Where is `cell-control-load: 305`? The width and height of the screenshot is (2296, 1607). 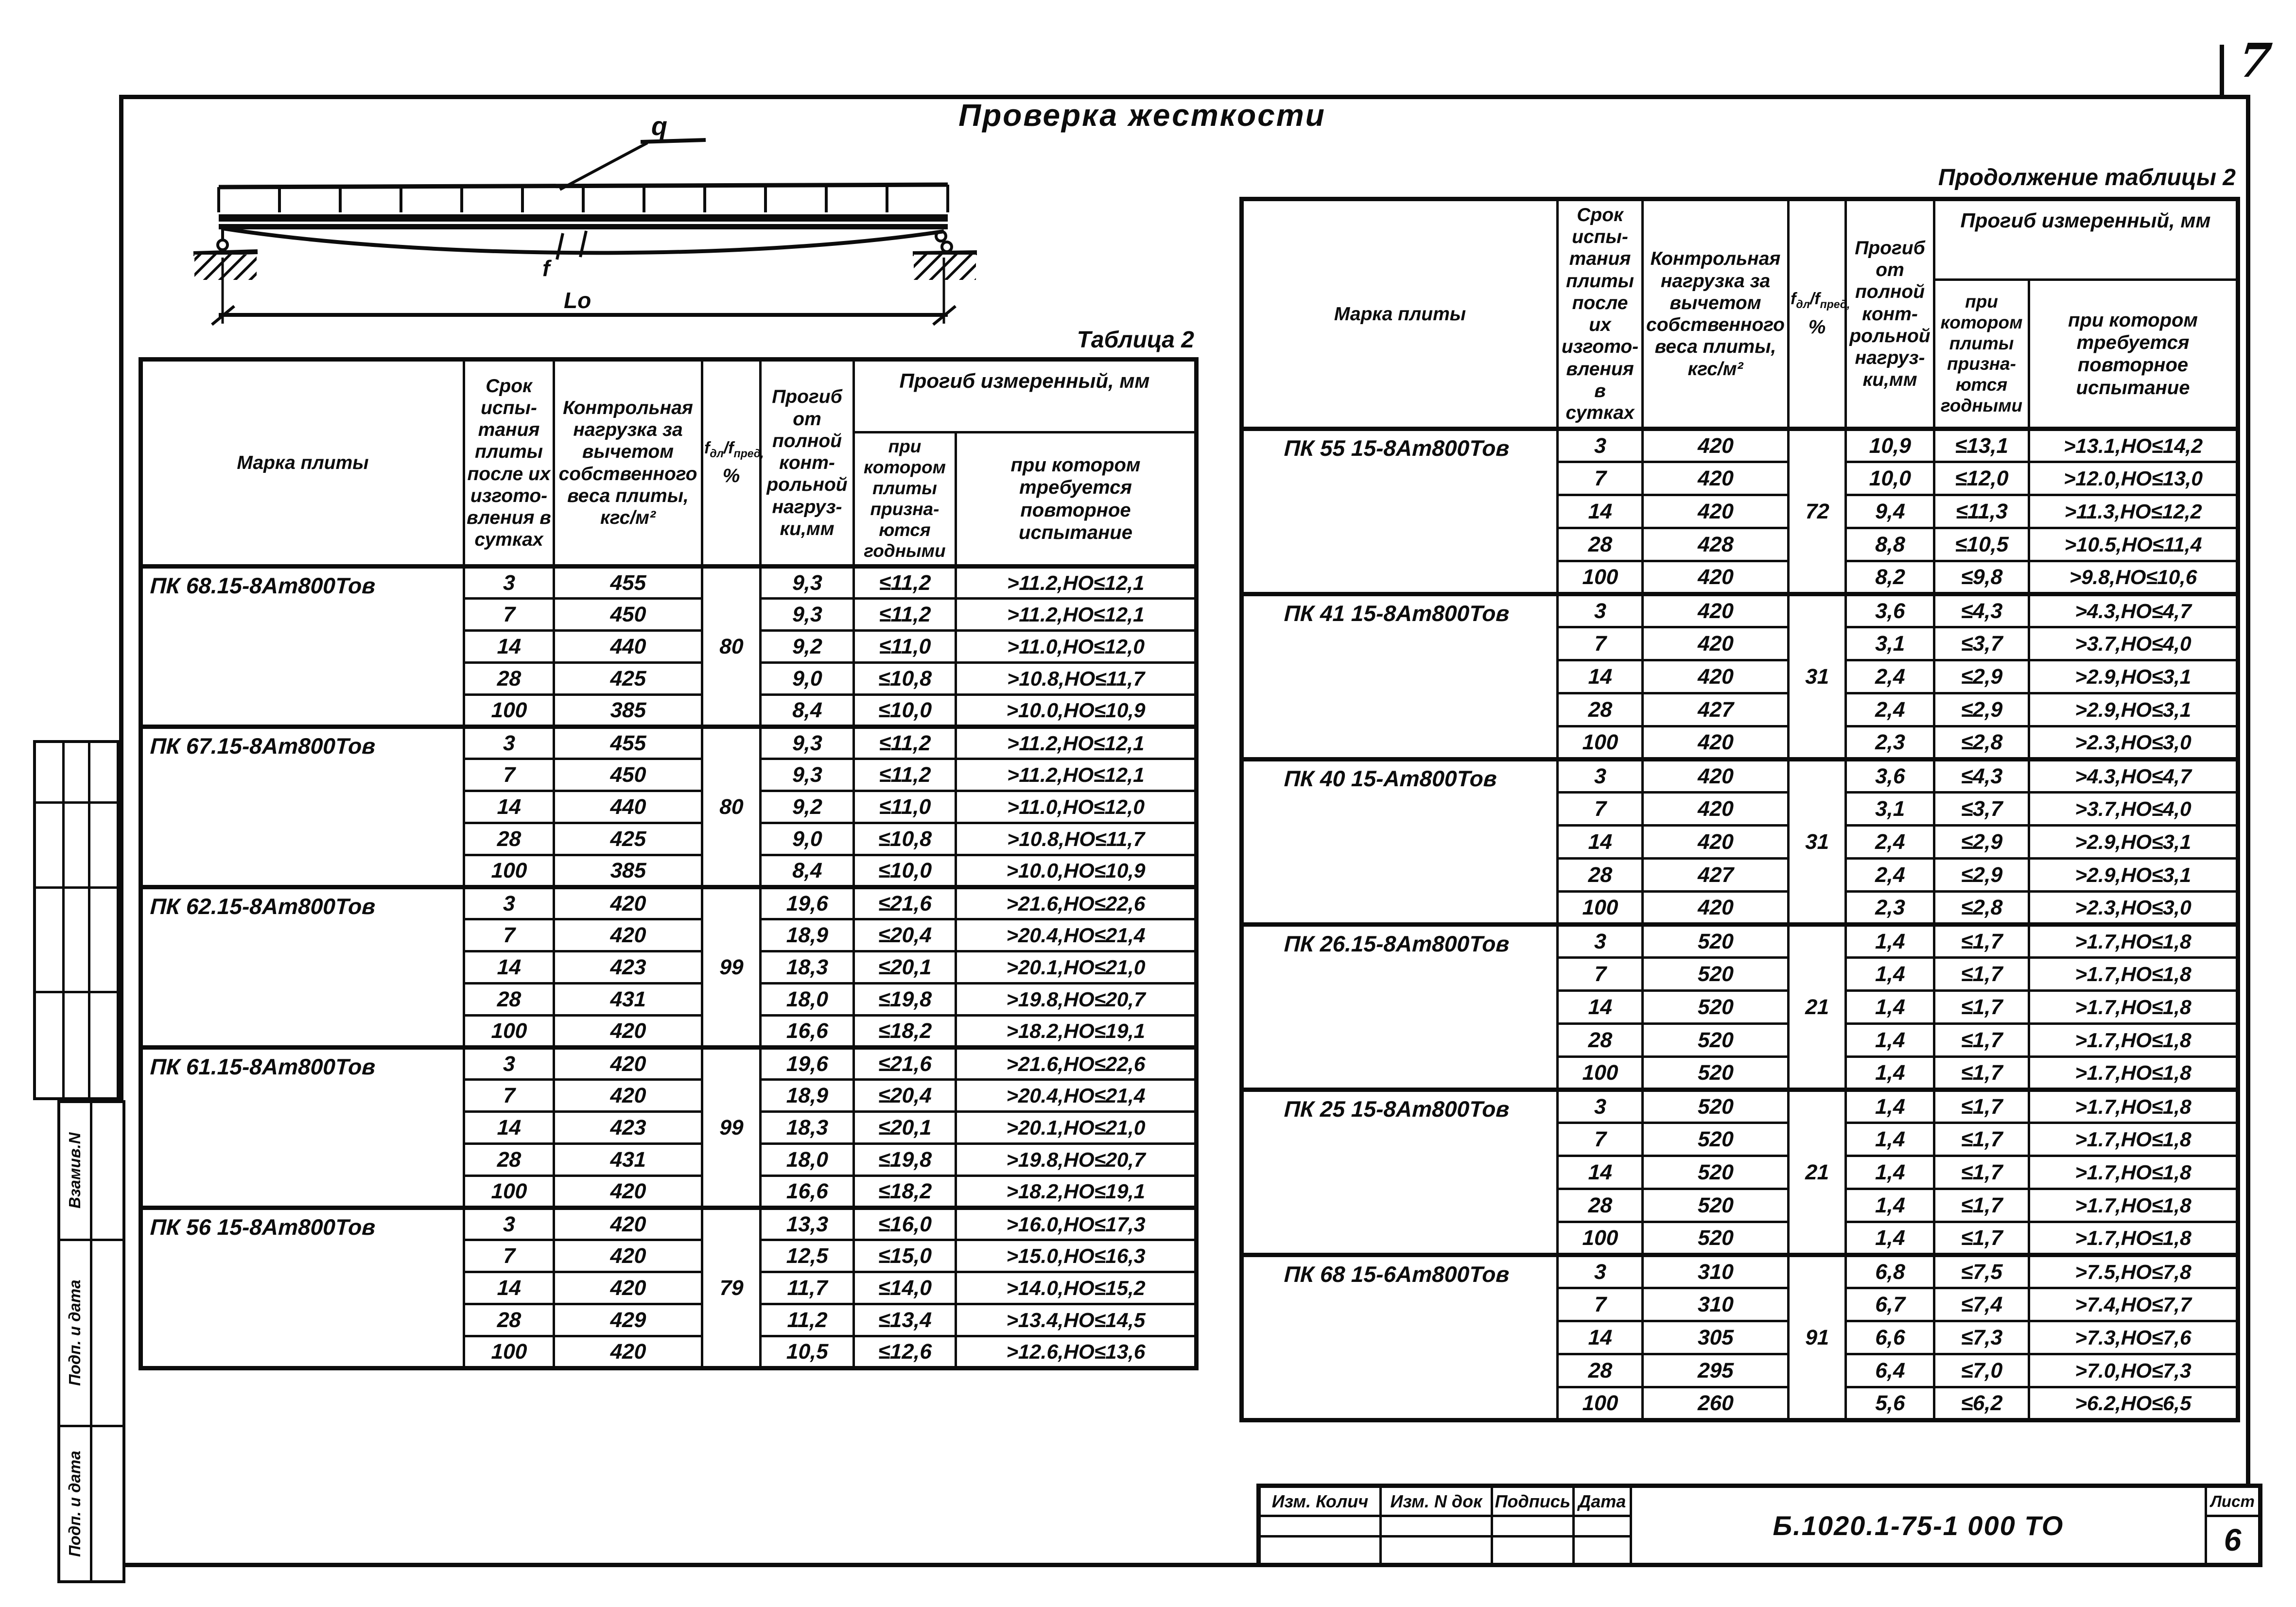 cell-control-load: 305 is located at coordinates (1715, 1337).